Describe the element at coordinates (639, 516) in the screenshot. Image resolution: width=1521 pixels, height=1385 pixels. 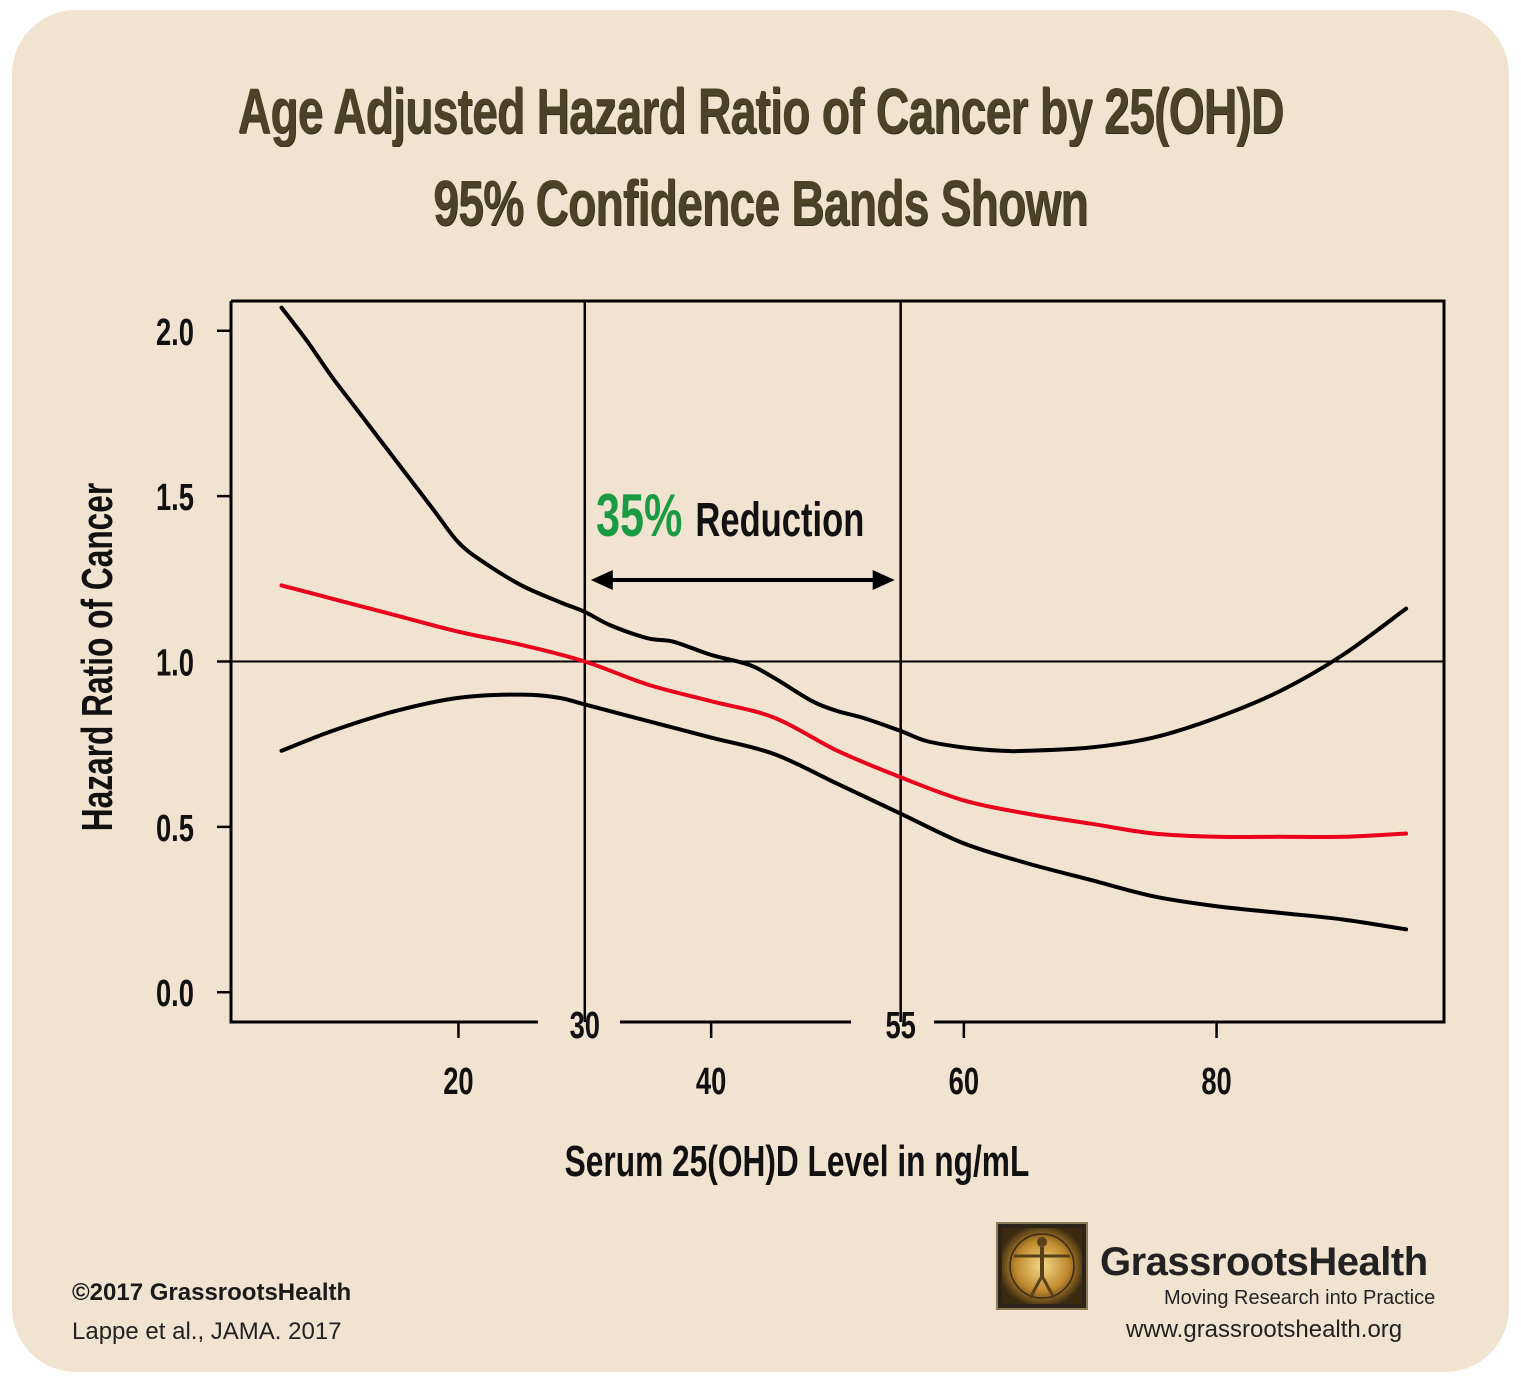
I see `reduction-percent: 35%` at that location.